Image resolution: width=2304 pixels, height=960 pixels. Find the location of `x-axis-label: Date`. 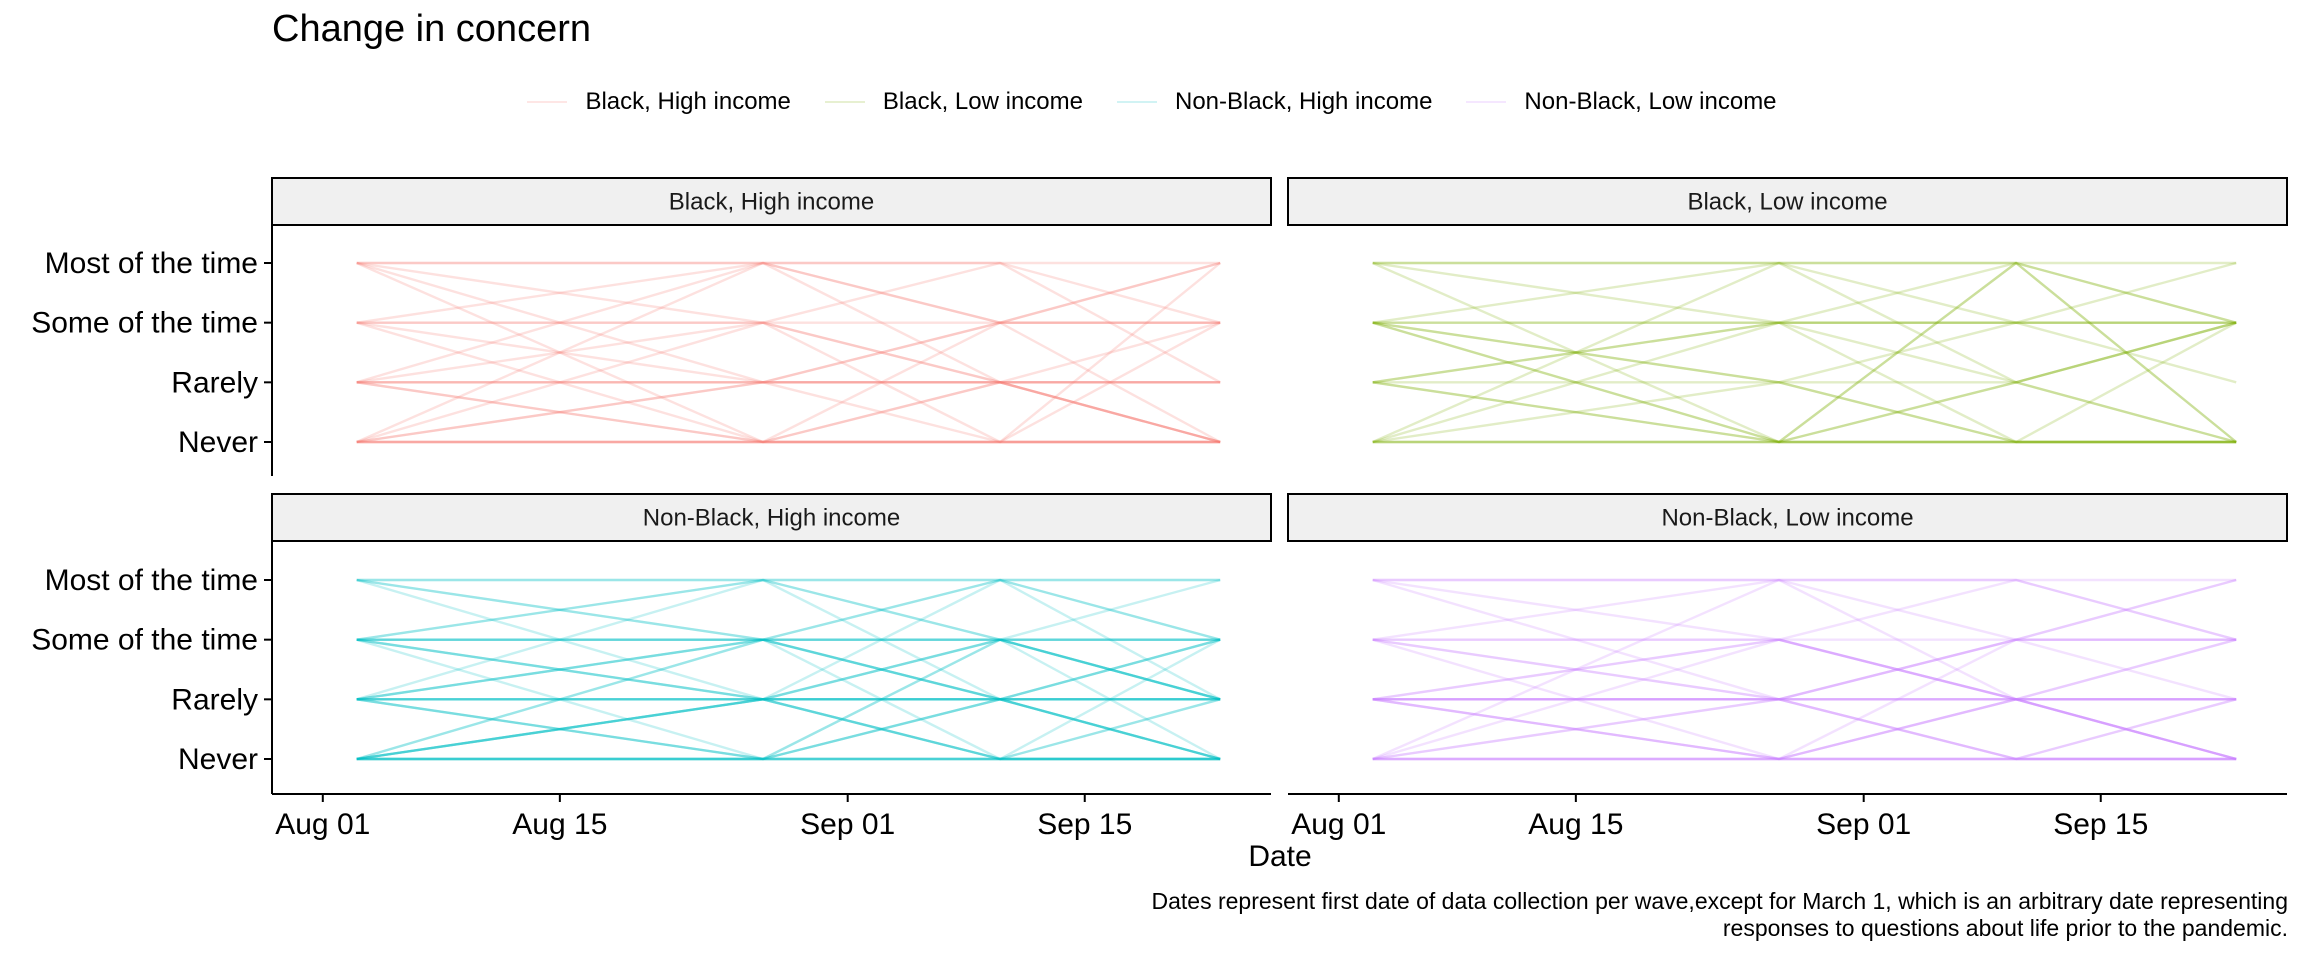

x-axis-label: Date is located at coordinates (1280, 856).